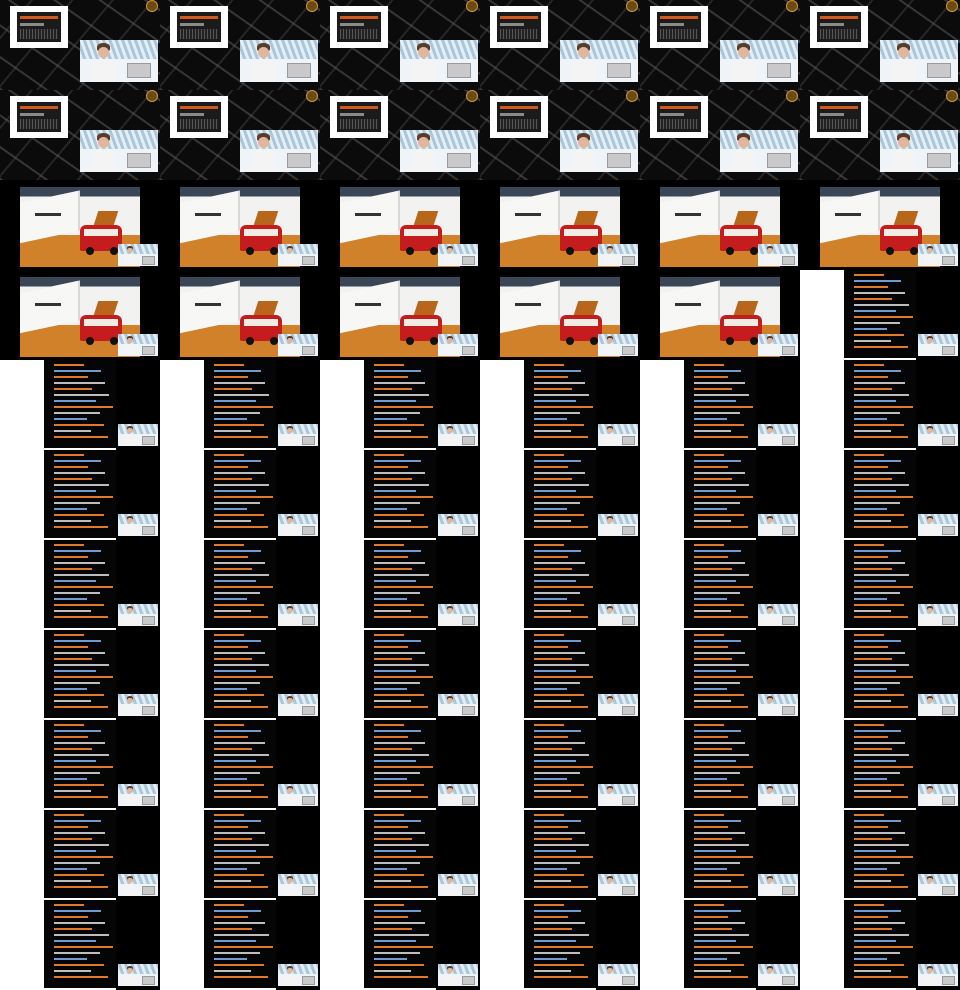 This screenshot has width=960, height=990. I want to click on logo-stripe, so click(832, 114).